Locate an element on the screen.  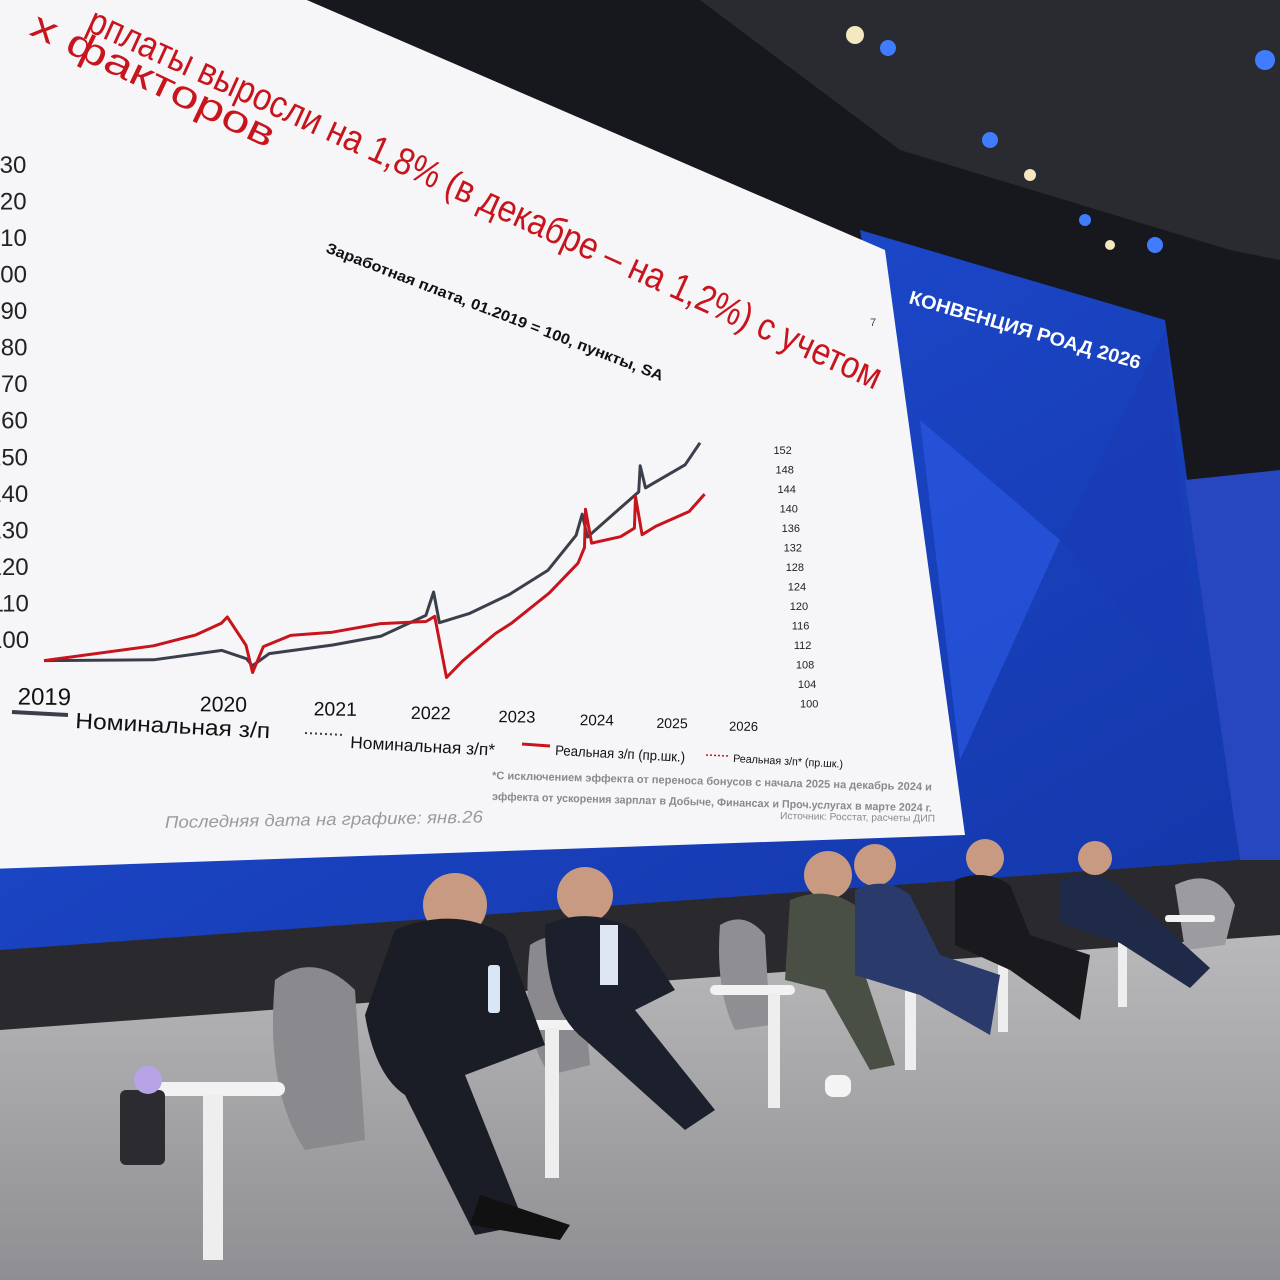
y2-tick-label: 152 is located at coordinates (782, 451).